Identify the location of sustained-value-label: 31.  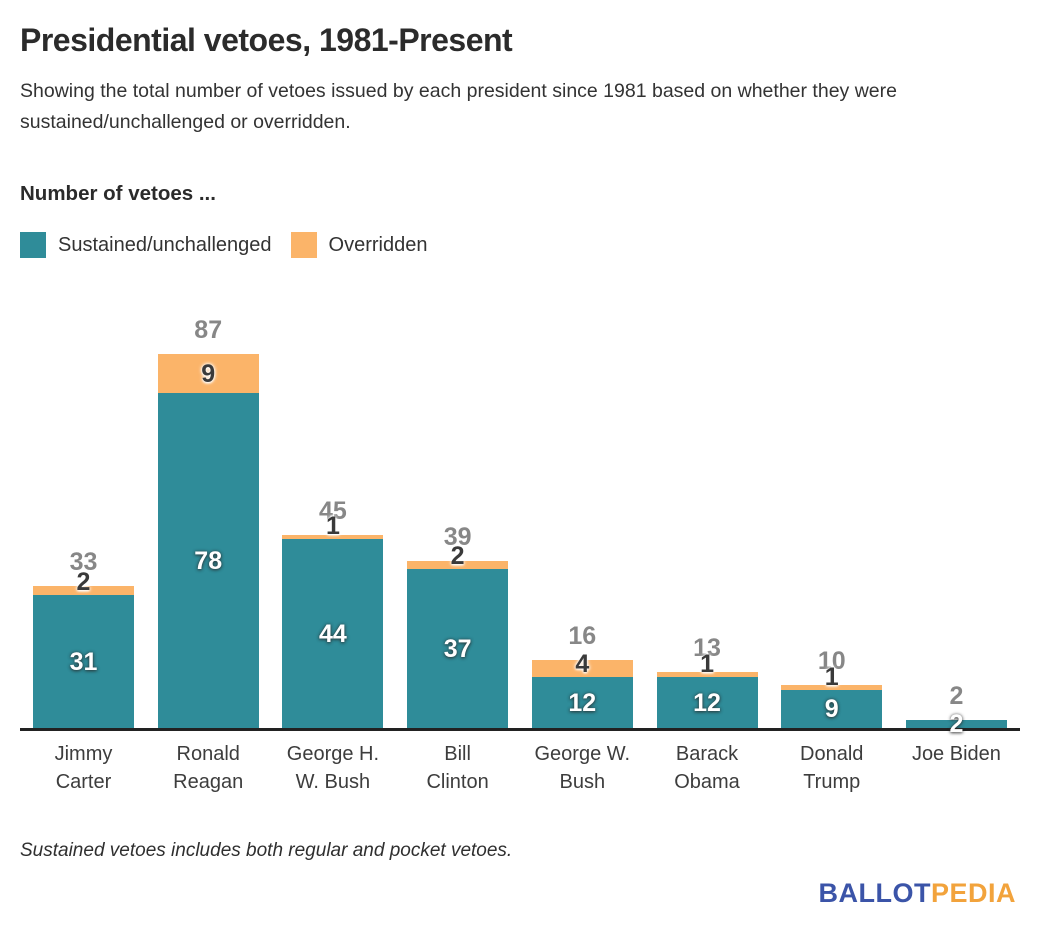
(83, 661).